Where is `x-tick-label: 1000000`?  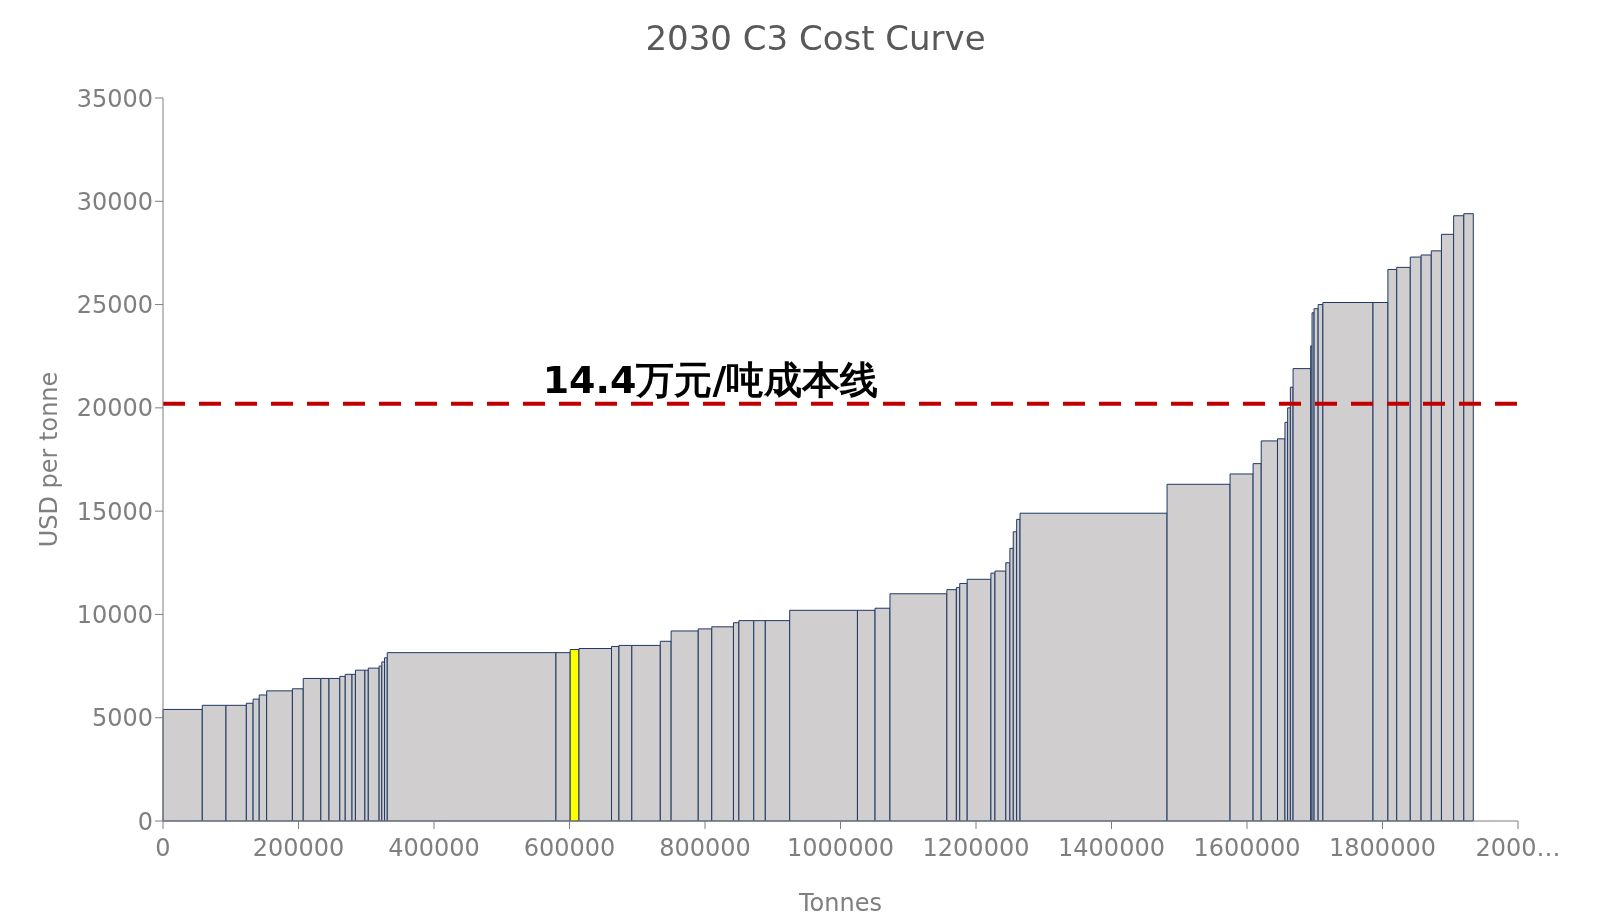
x-tick-label: 1000000 is located at coordinates (840, 848).